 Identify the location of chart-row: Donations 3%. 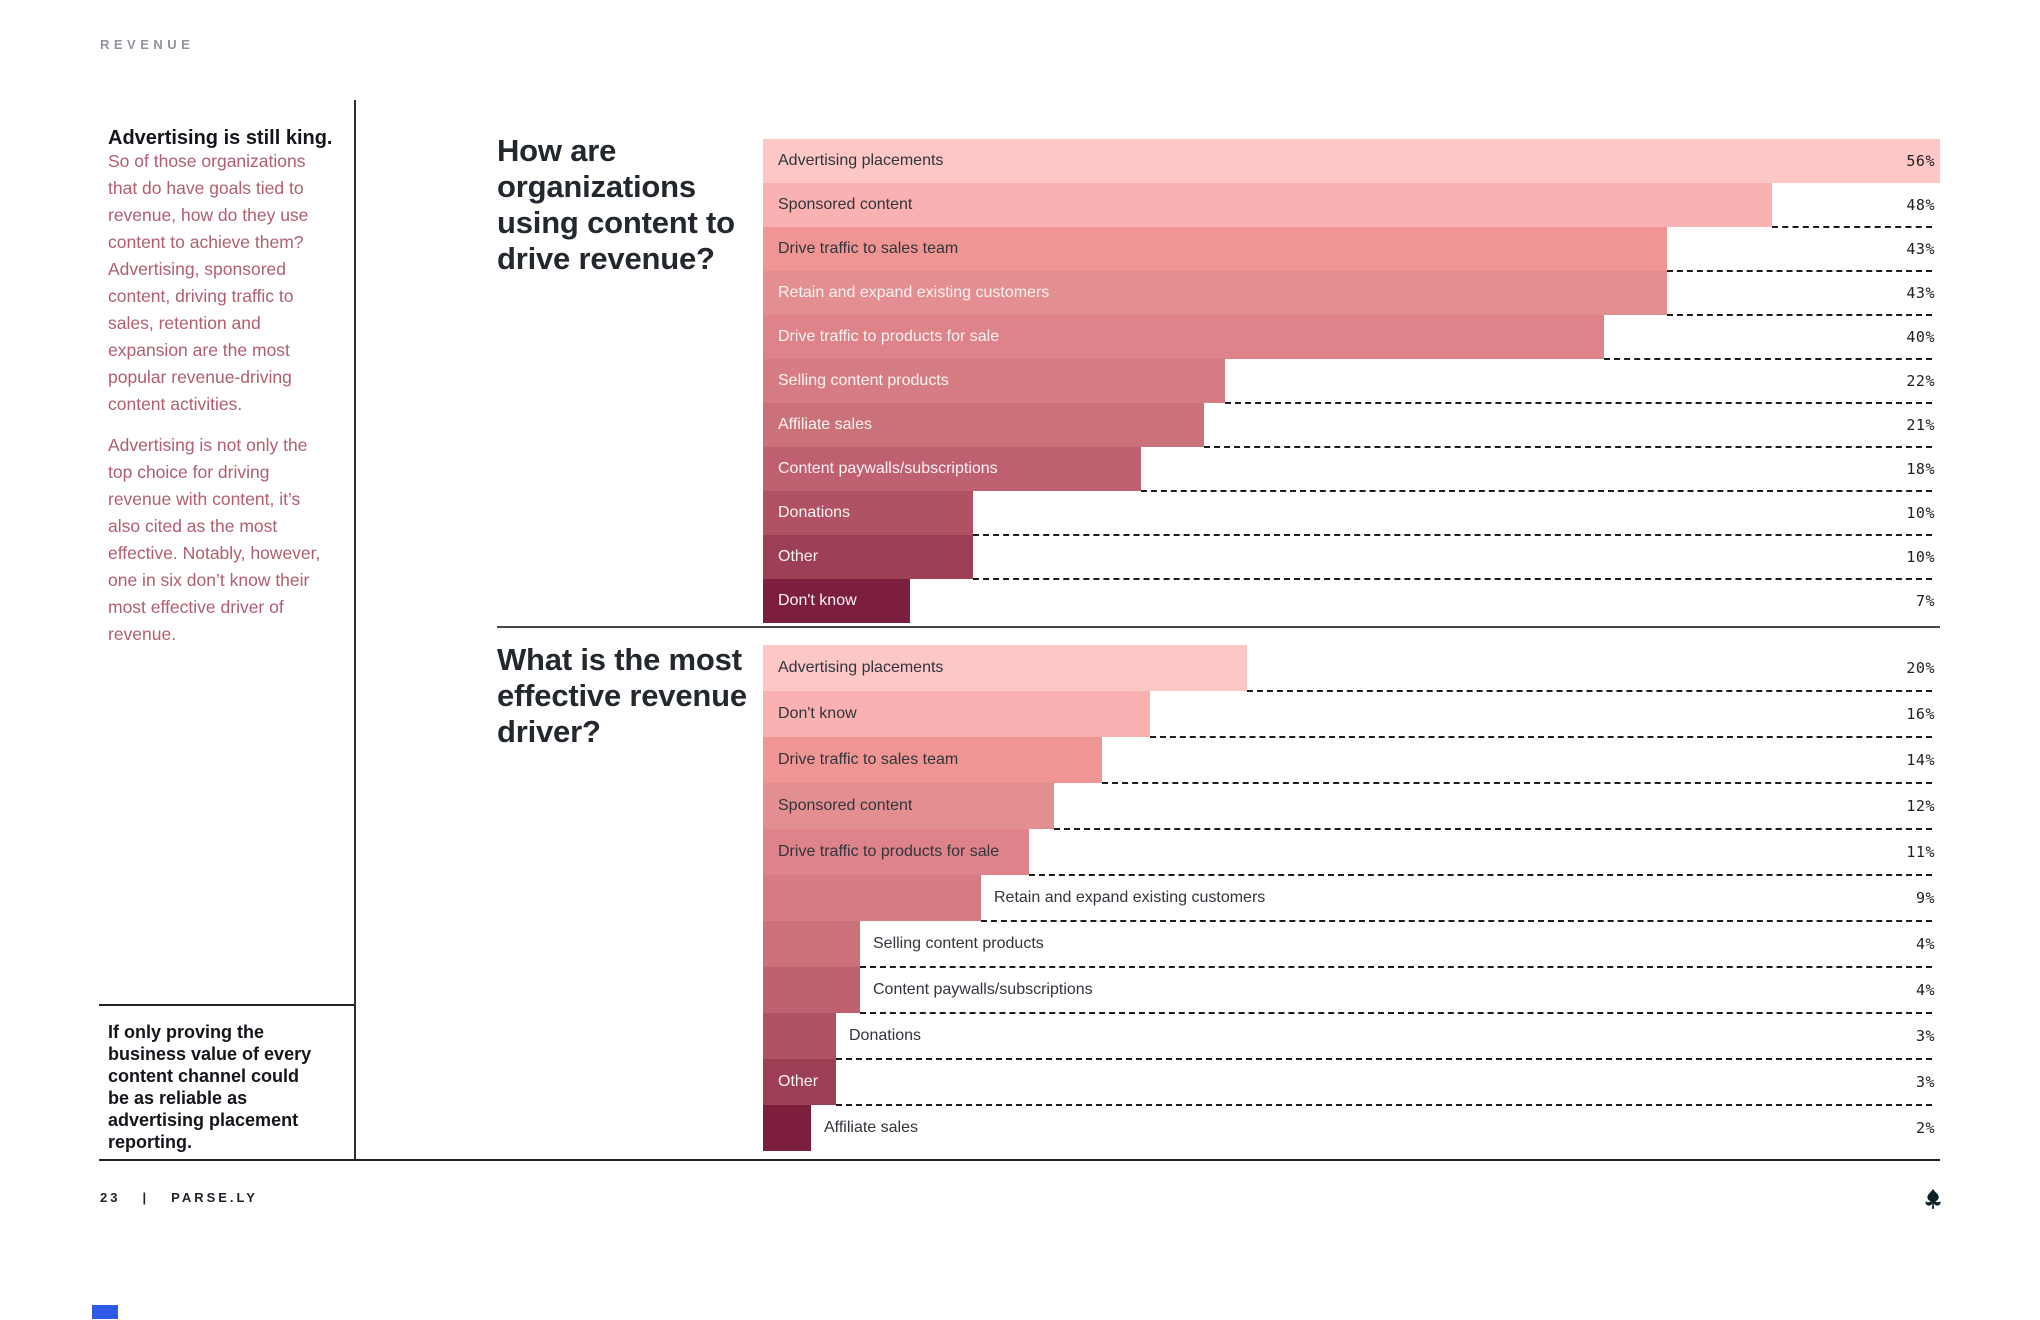
(1351, 1036).